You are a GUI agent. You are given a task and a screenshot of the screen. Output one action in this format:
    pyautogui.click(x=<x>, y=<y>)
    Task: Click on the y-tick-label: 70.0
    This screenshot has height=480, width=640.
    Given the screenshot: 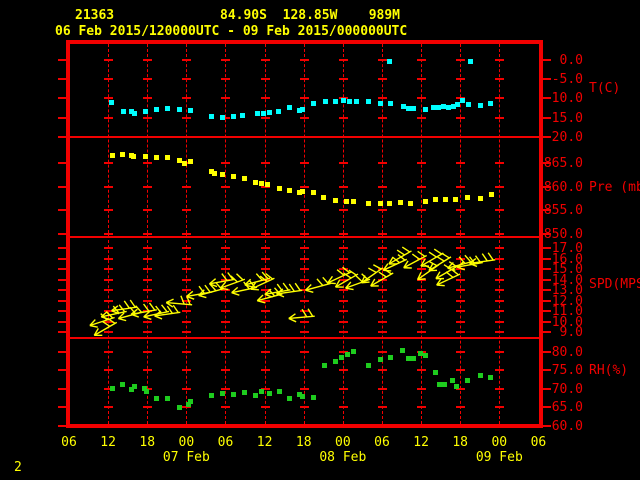 What is the action you would take?
    pyautogui.click(x=567, y=389)
    